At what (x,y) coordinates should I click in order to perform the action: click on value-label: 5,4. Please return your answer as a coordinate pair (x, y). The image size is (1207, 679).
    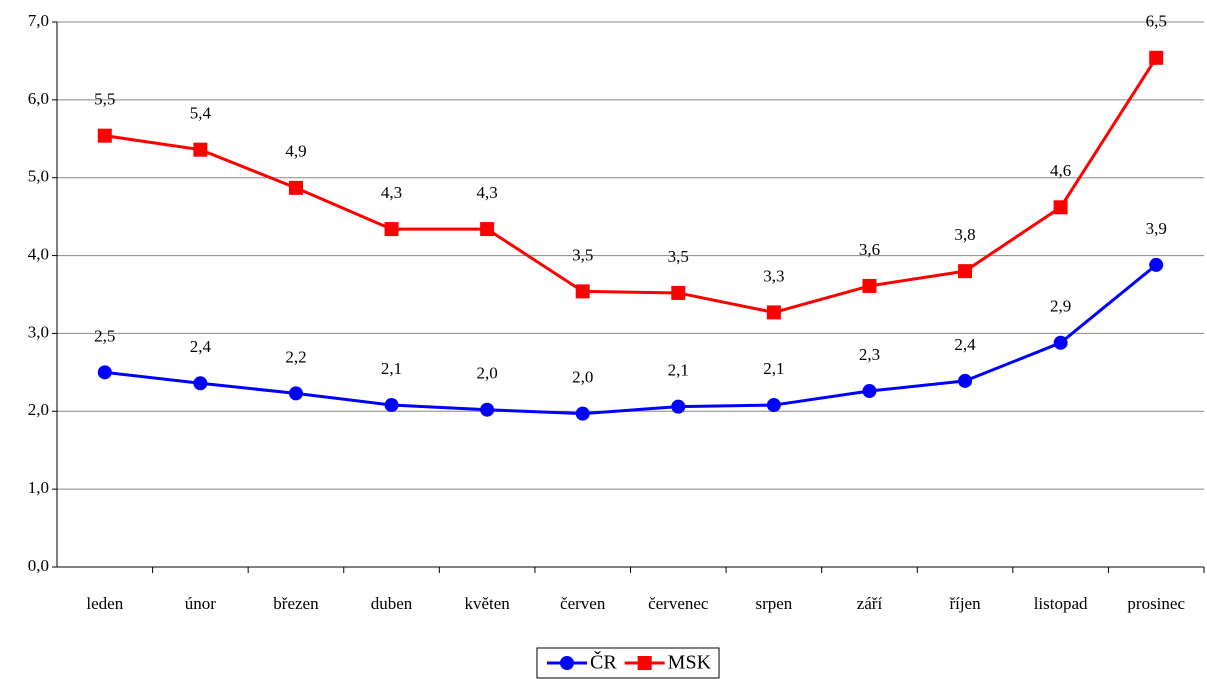
    Looking at the image, I should click on (201, 113).